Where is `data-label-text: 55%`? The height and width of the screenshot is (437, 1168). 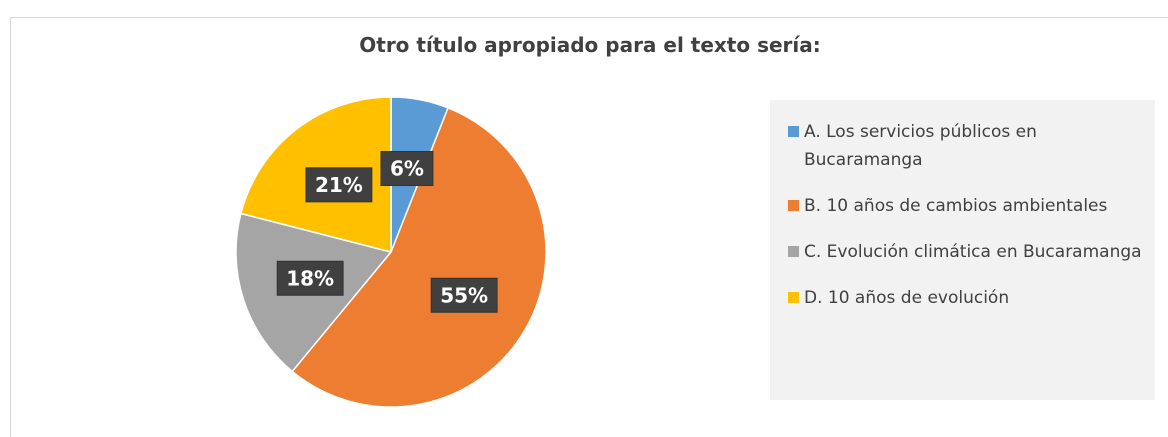 data-label-text: 55% is located at coordinates (464, 295).